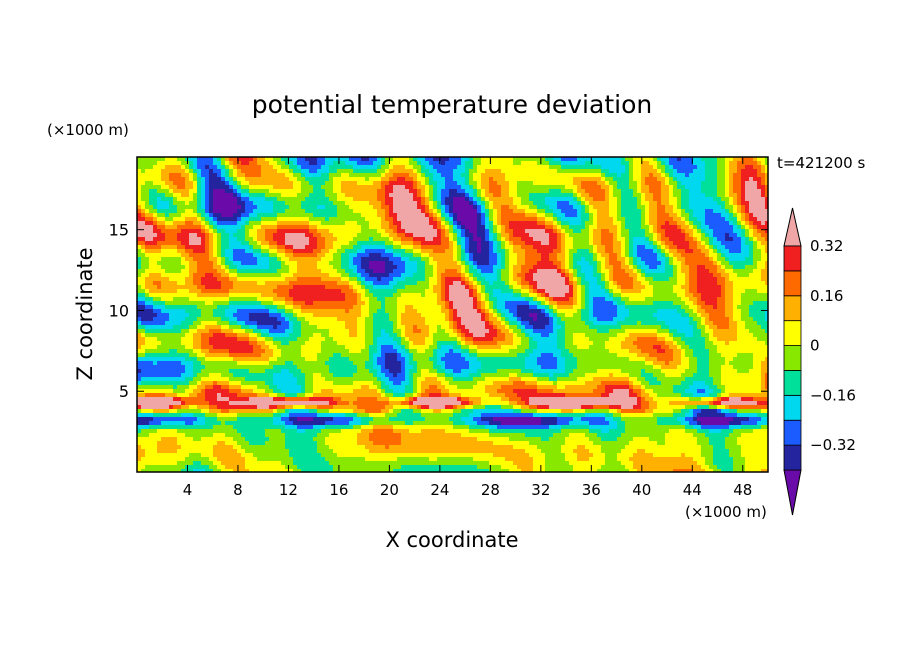 Image resolution: width=904 pixels, height=654 pixels. Describe the element at coordinates (288, 490) in the screenshot. I see `x-tick-label: 12` at that location.